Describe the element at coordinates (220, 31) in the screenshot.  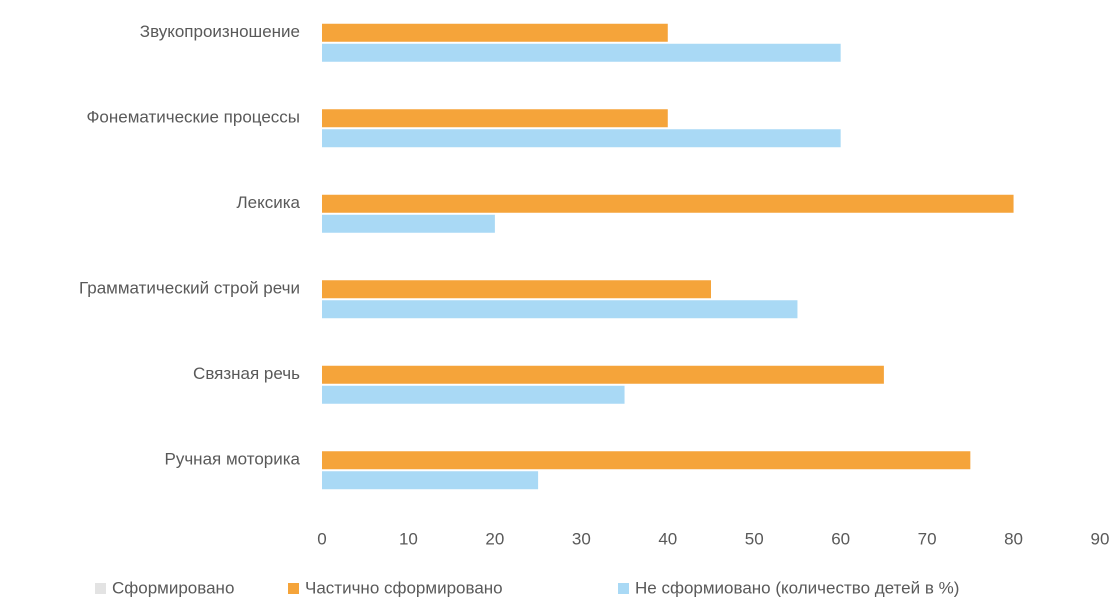
I see `y-tick-label: Звукопроизношение` at that location.